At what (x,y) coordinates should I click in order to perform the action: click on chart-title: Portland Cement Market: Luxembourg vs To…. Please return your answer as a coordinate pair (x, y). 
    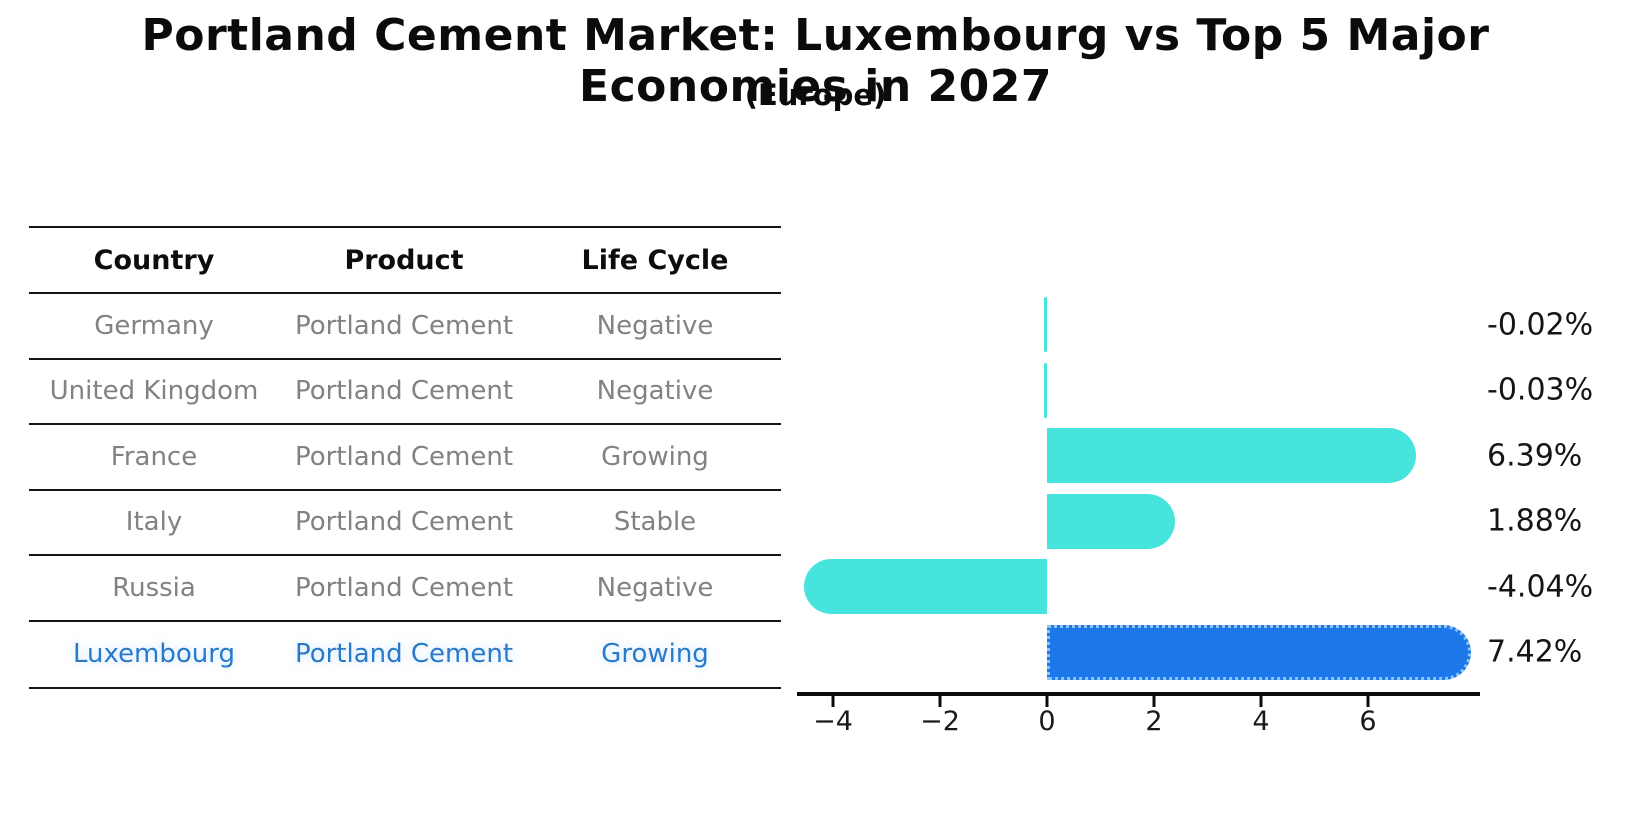
    Looking at the image, I should click on (815, 61).